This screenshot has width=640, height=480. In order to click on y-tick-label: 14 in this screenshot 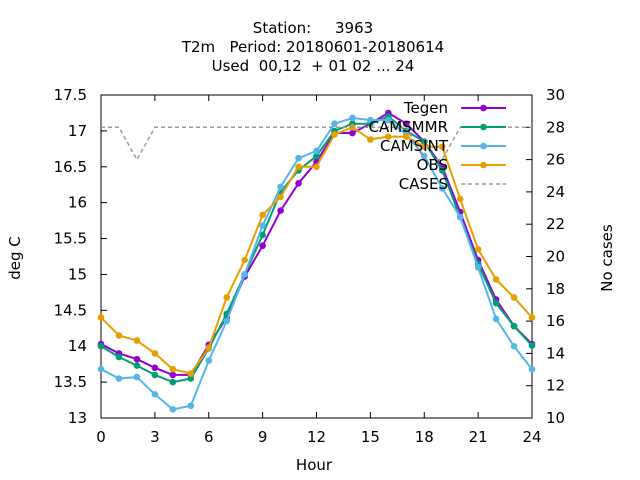, I will do `click(77, 346)`.